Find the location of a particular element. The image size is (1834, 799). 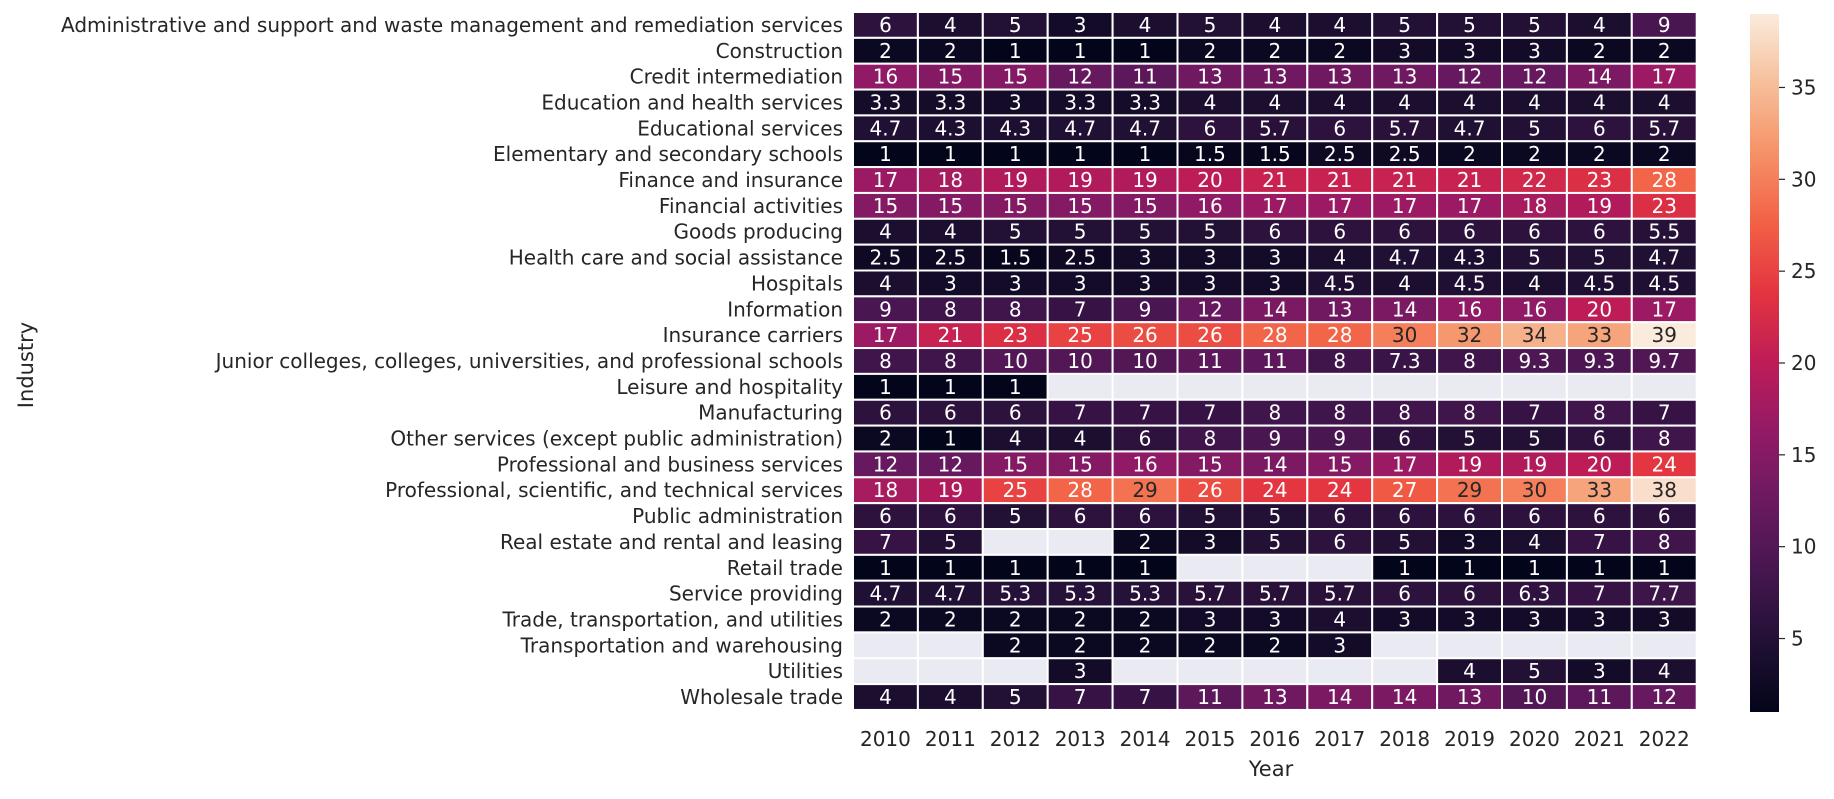

cell-value-label: 18 is located at coordinates (950, 180).